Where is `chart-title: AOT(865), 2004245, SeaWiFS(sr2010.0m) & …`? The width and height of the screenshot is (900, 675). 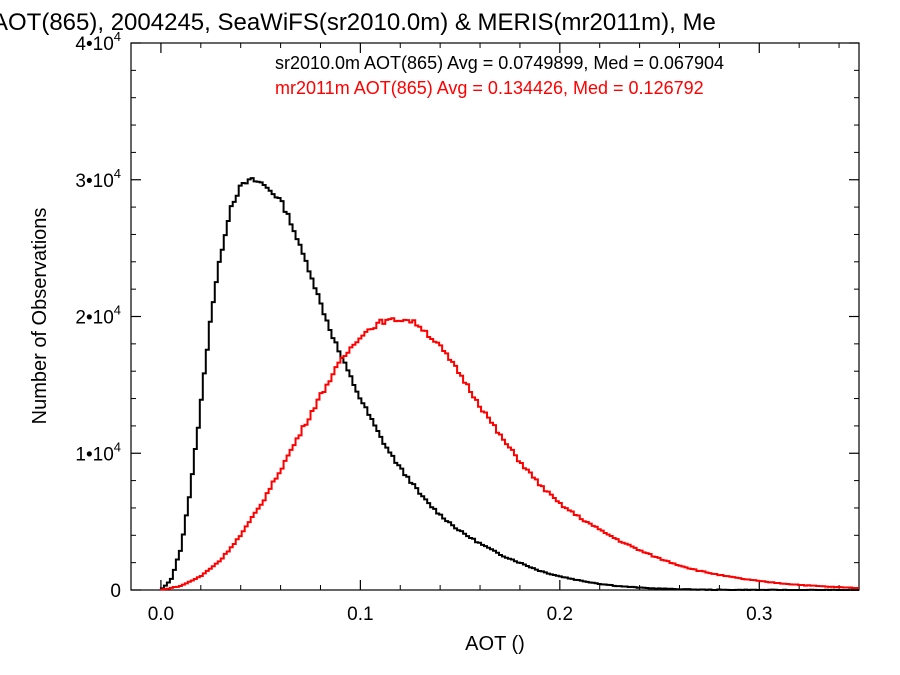 chart-title: AOT(865), 2004245, SeaWiFS(sr2010.0m) & … is located at coordinates (358, 22).